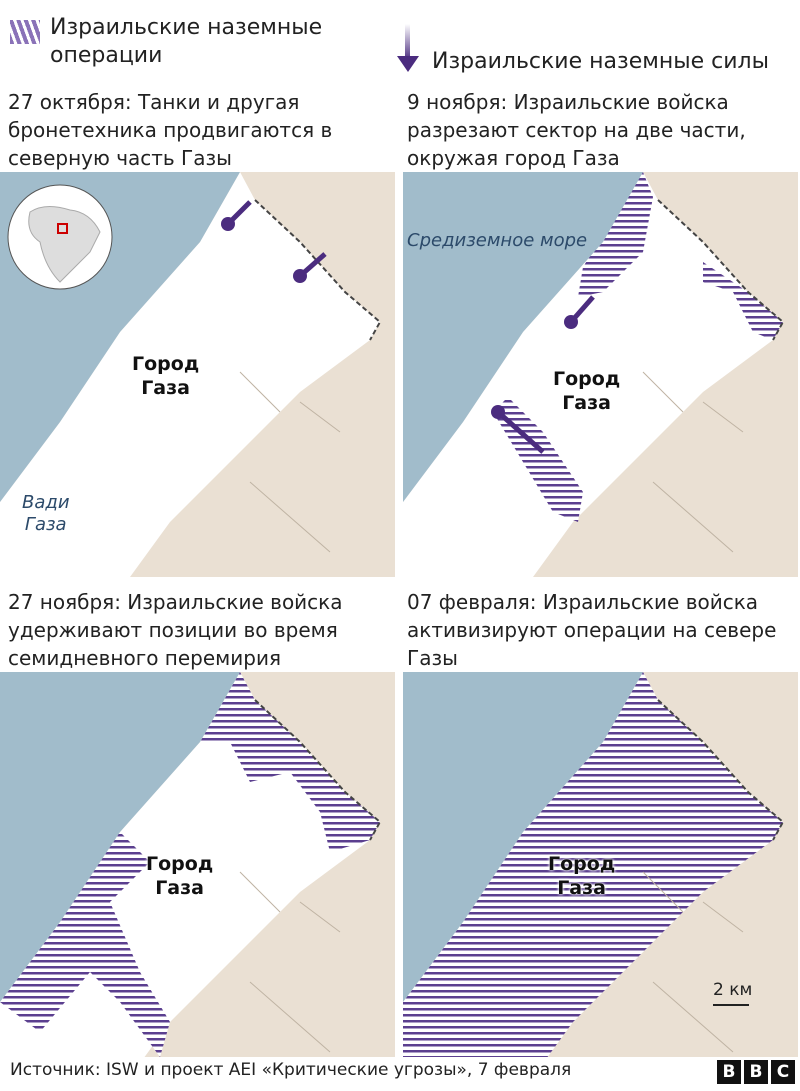 The height and width of the screenshot is (1091, 800). What do you see at coordinates (513, 158) in the screenshot?
I see `caption-line: окружая город Газа` at bounding box center [513, 158].